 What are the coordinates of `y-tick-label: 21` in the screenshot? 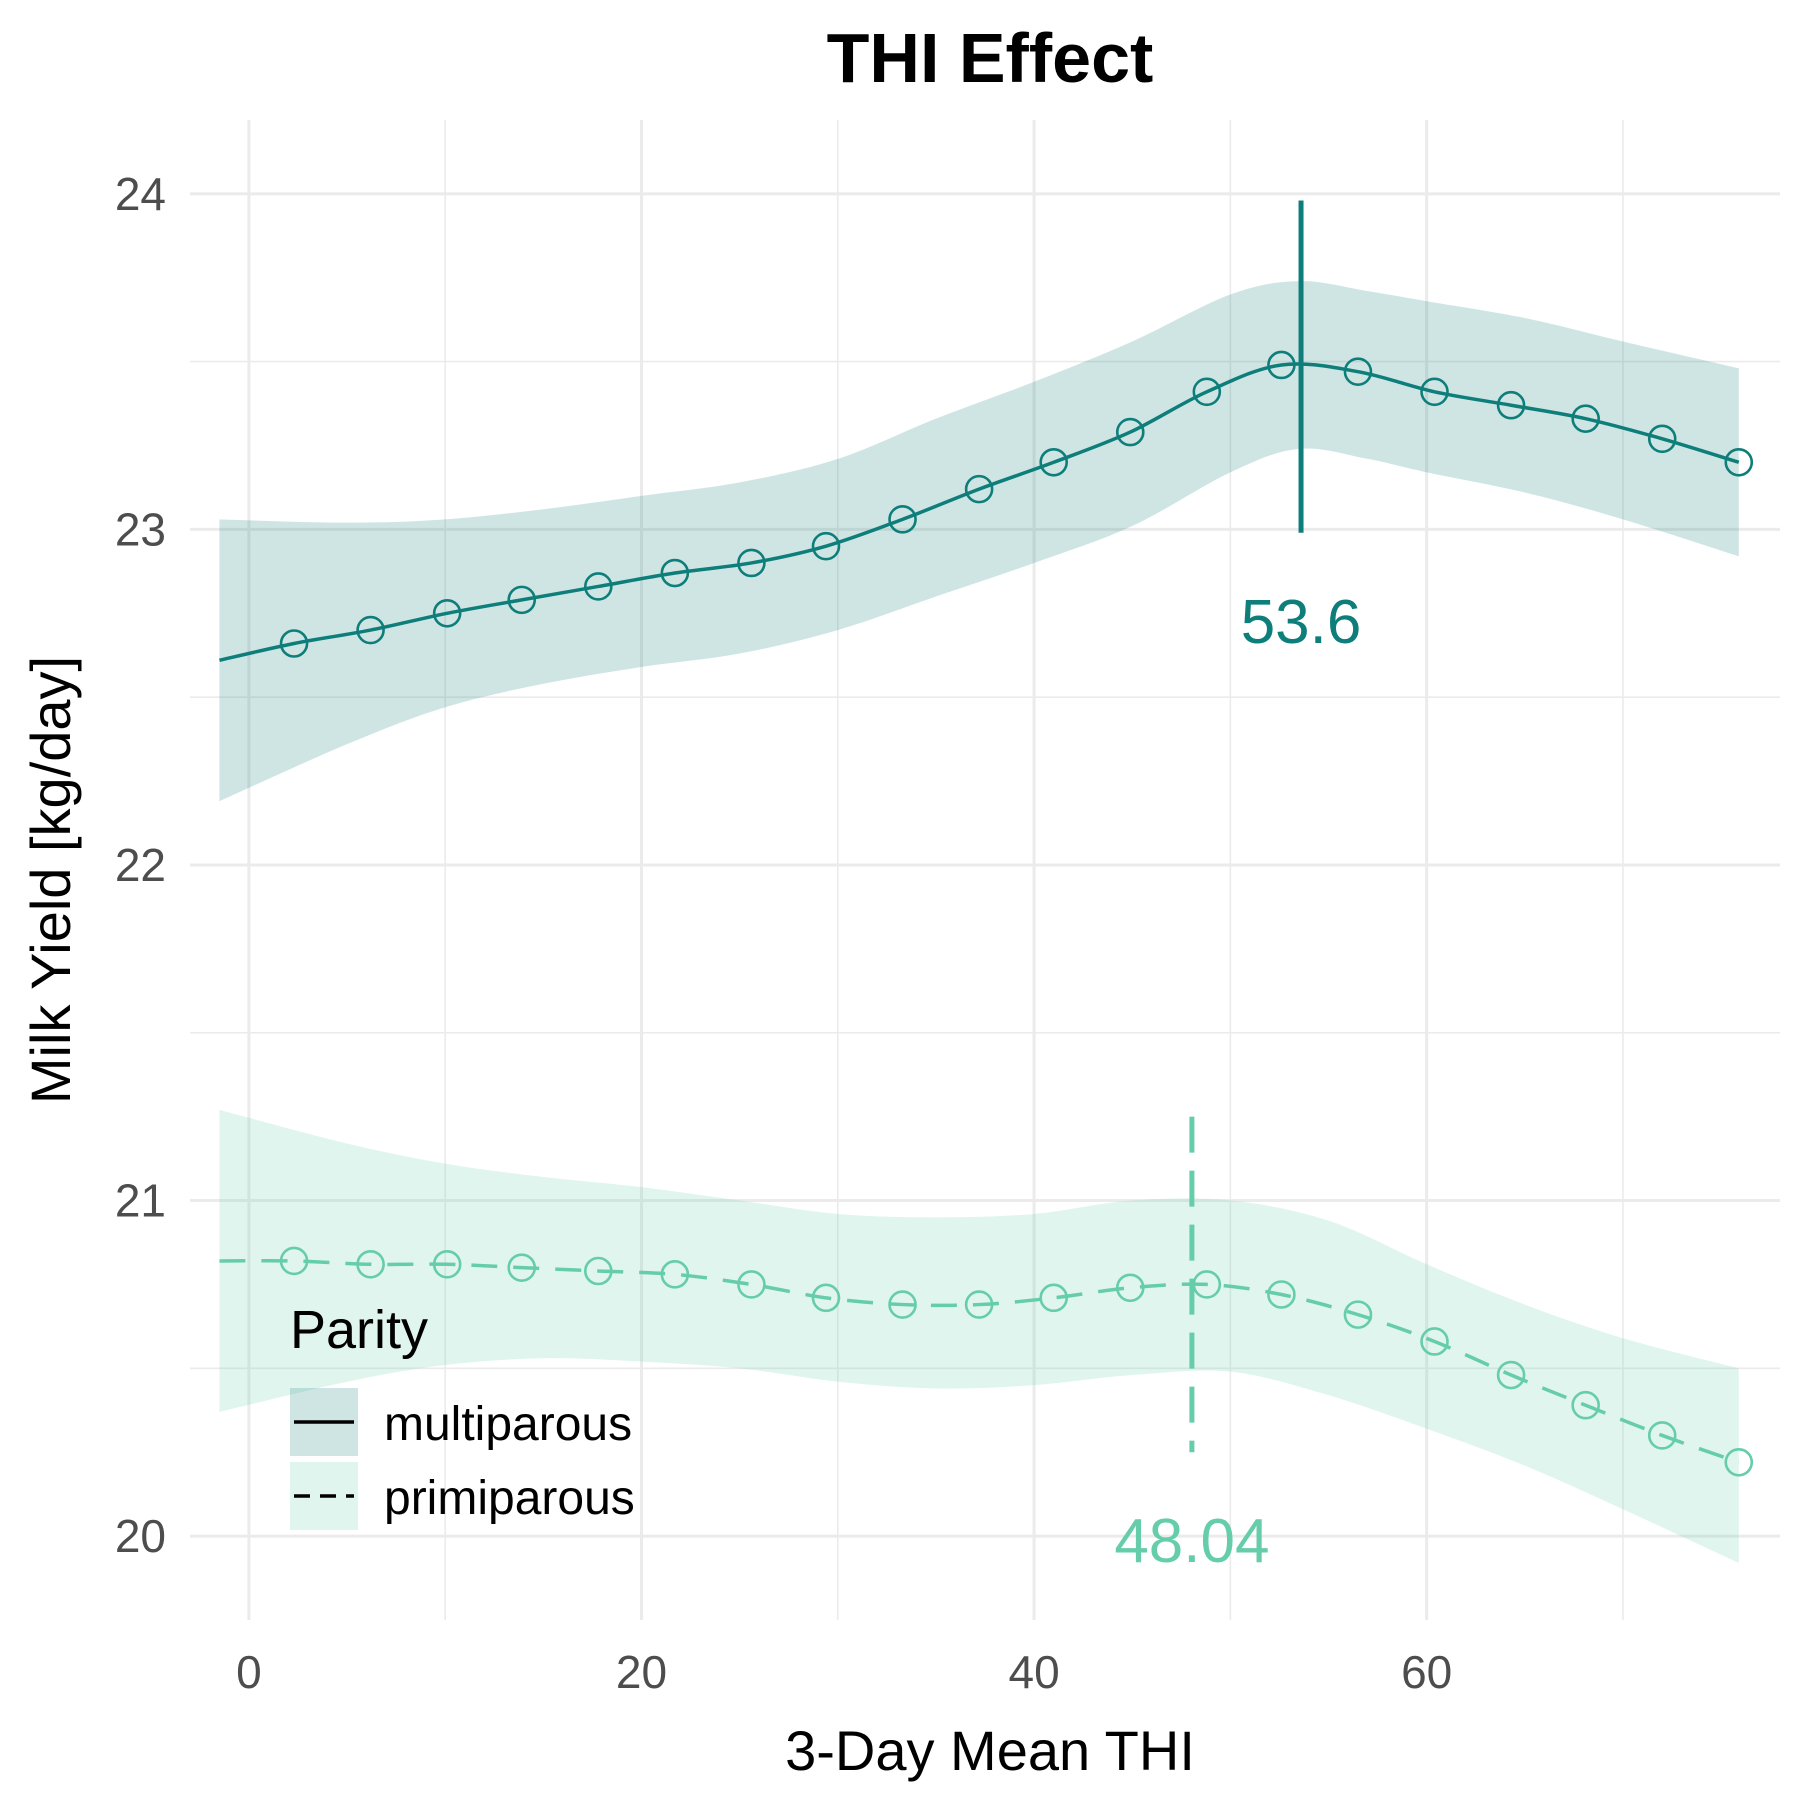 It's located at (140, 1201).